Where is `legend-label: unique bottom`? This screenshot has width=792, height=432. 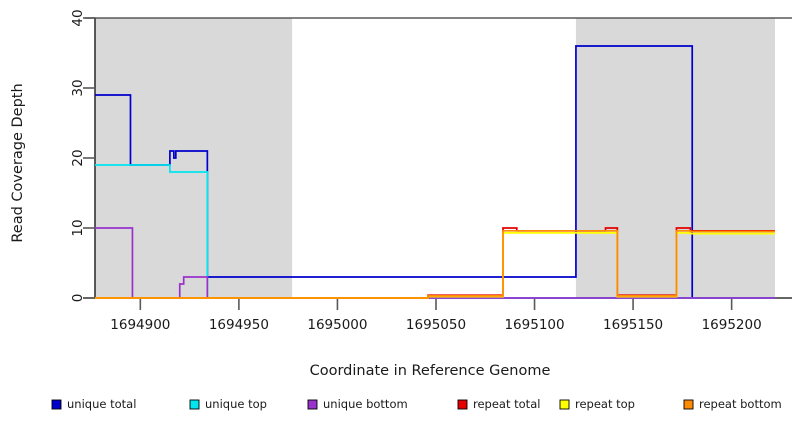 legend-label: unique bottom is located at coordinates (365, 404).